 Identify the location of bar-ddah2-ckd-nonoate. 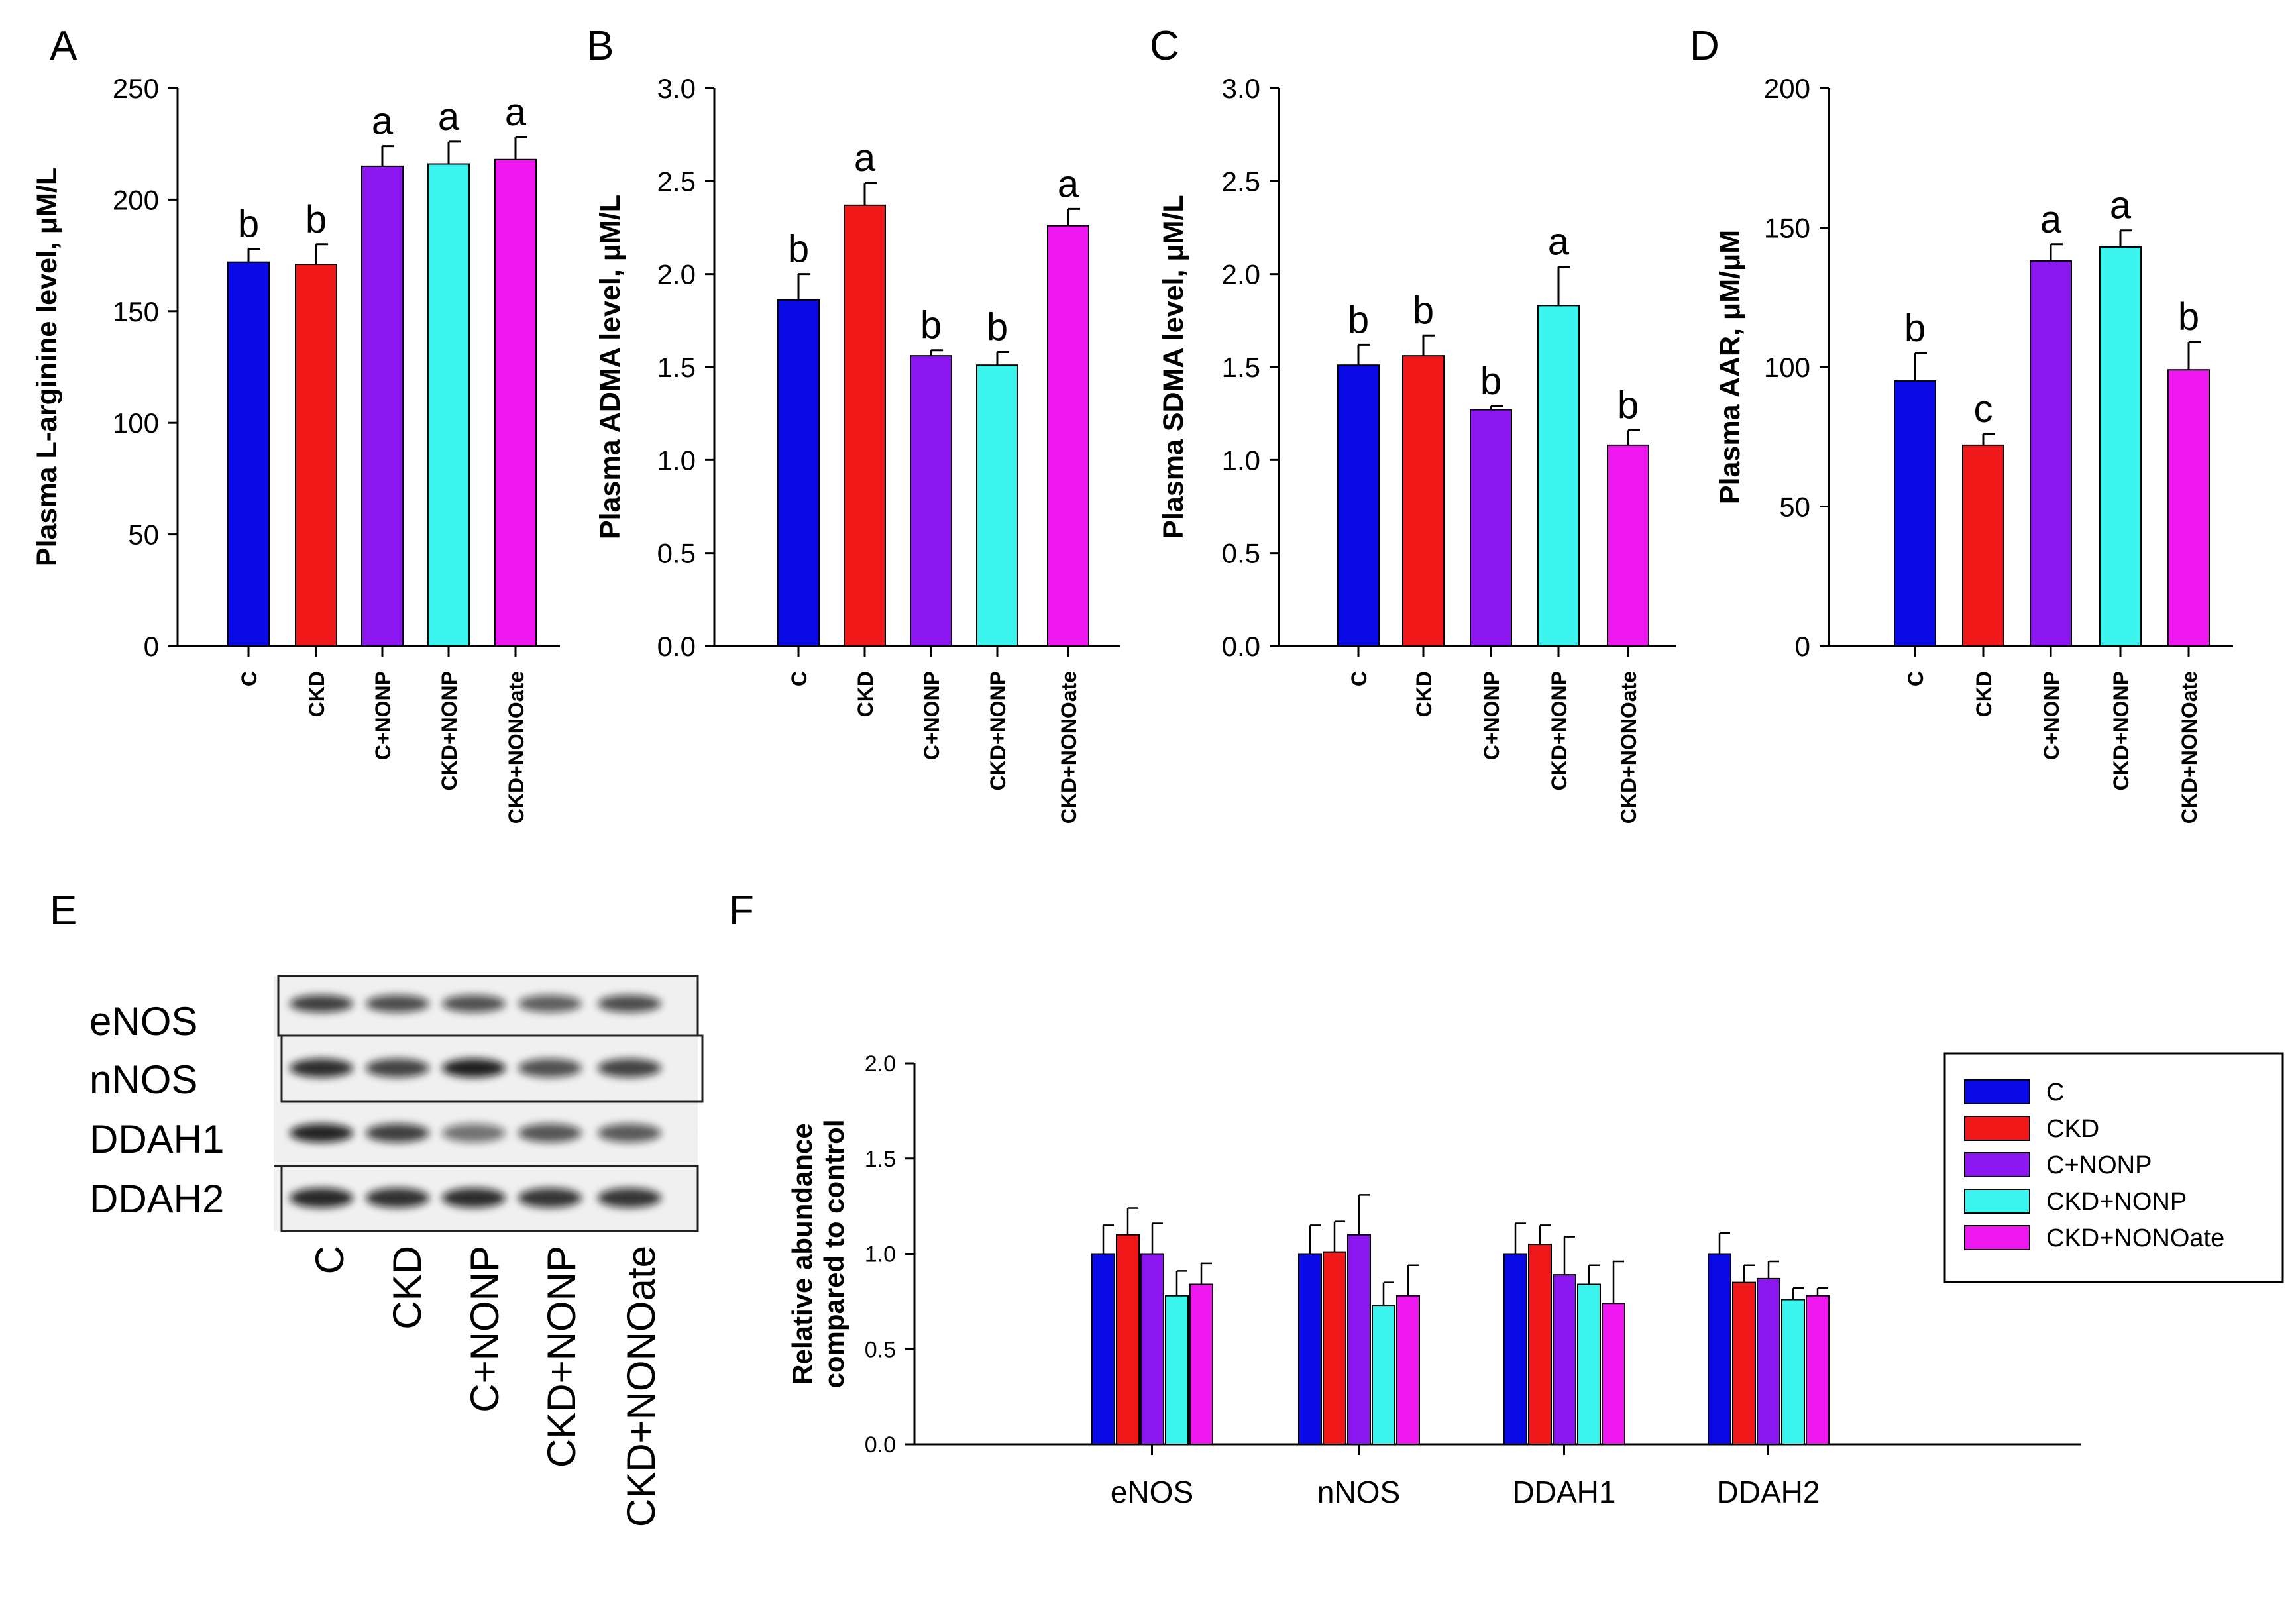
(1818, 1370).